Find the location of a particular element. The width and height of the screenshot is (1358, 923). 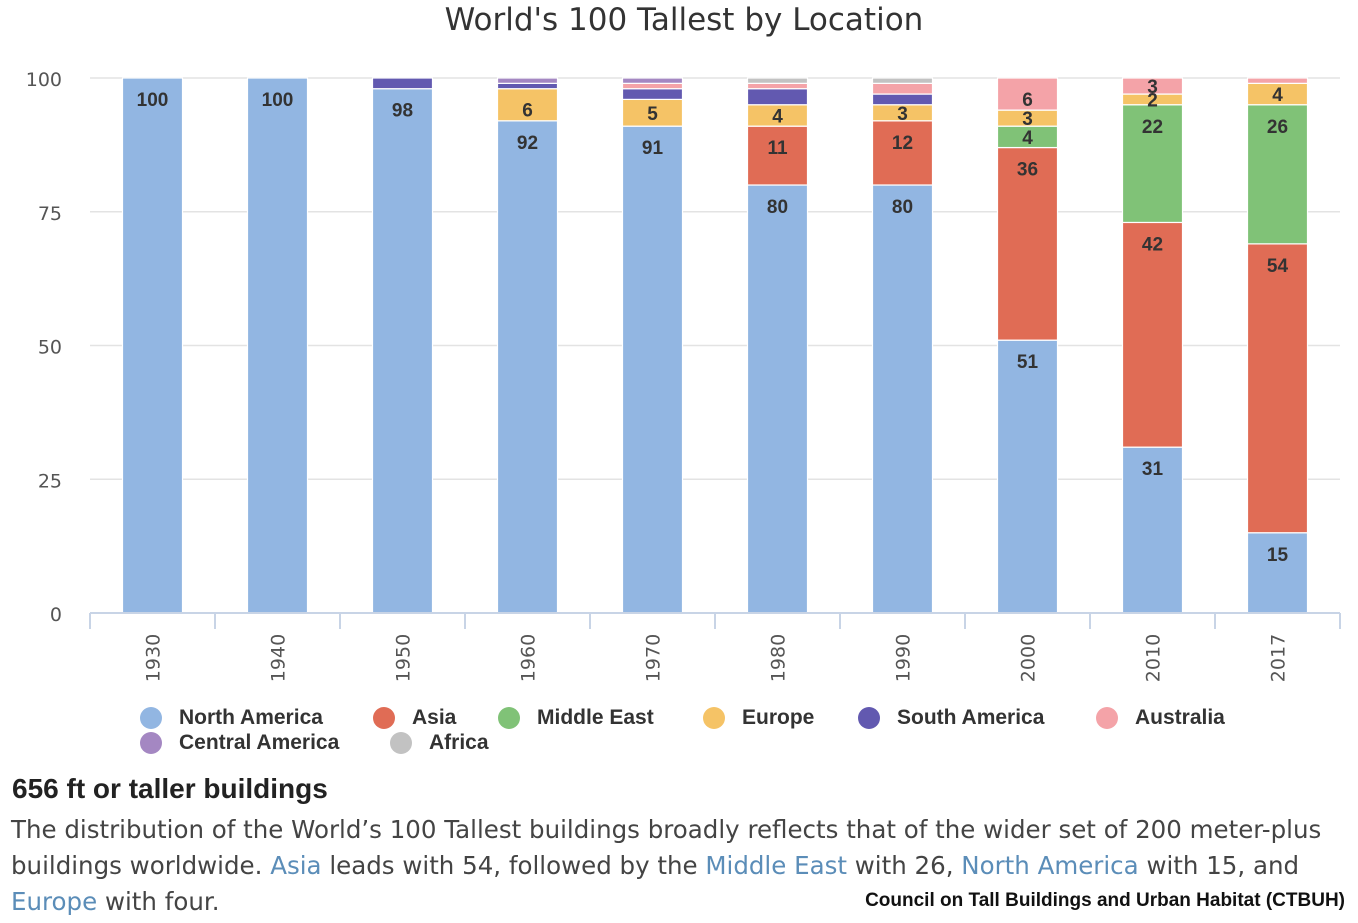

data-label: 2 is located at coordinates (1152, 100).